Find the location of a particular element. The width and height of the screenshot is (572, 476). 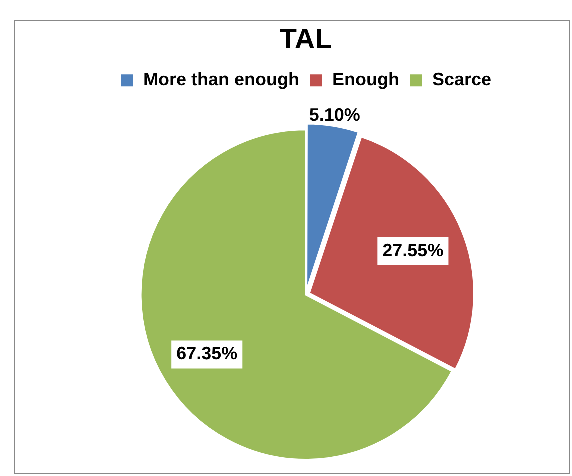

chart-title: TAL is located at coordinates (306, 39).